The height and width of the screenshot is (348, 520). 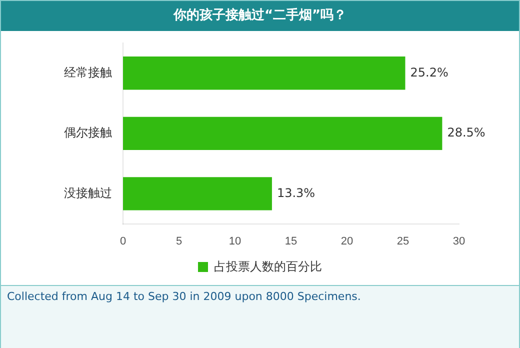 What do you see at coordinates (184, 296) in the screenshot?
I see `text: Collected from Aug 14 to Sep 30 in 2009 upon 8000 Specimens.` at bounding box center [184, 296].